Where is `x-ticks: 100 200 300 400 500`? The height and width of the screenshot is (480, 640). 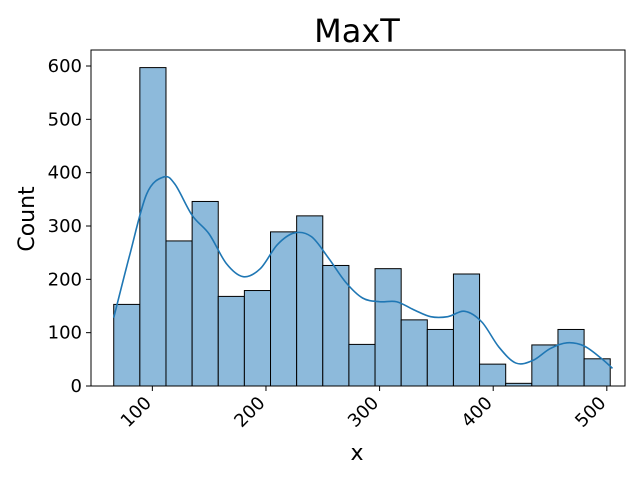 x-ticks: 100 200 300 400 500 is located at coordinates (363, 409).